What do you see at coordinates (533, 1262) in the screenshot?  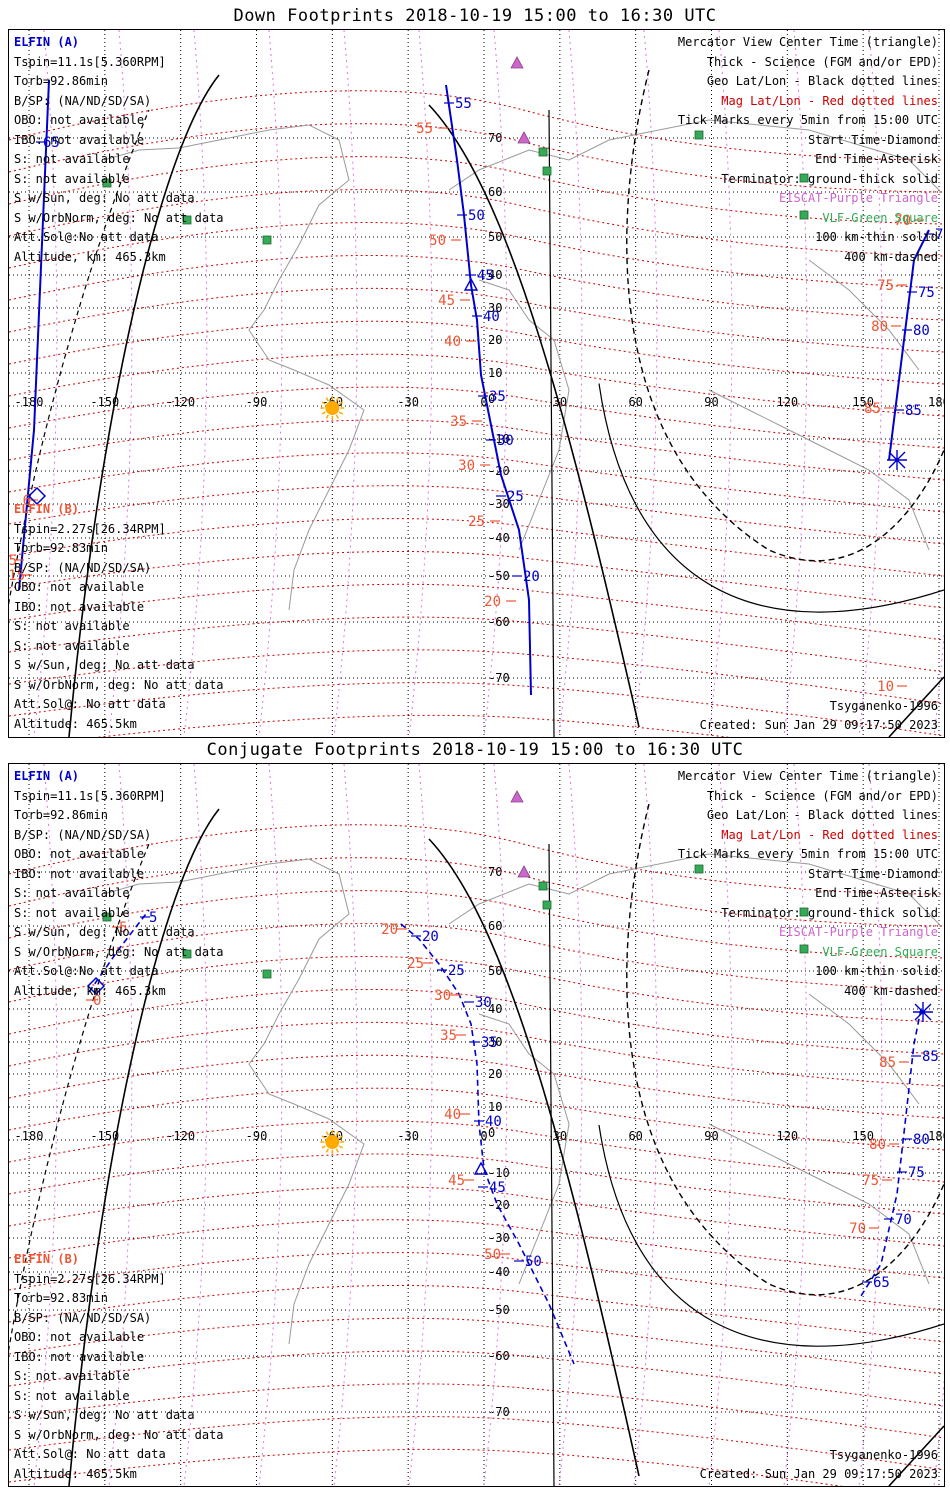 I see `elfin-a-tick-label: 50` at bounding box center [533, 1262].